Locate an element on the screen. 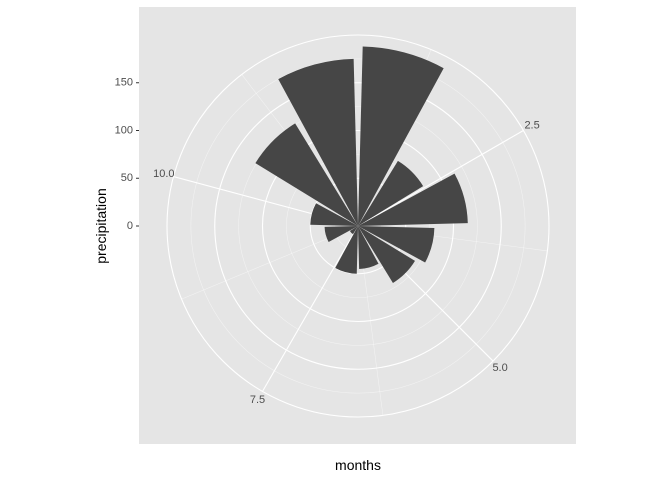  grid-circle-minor is located at coordinates (358, 226).